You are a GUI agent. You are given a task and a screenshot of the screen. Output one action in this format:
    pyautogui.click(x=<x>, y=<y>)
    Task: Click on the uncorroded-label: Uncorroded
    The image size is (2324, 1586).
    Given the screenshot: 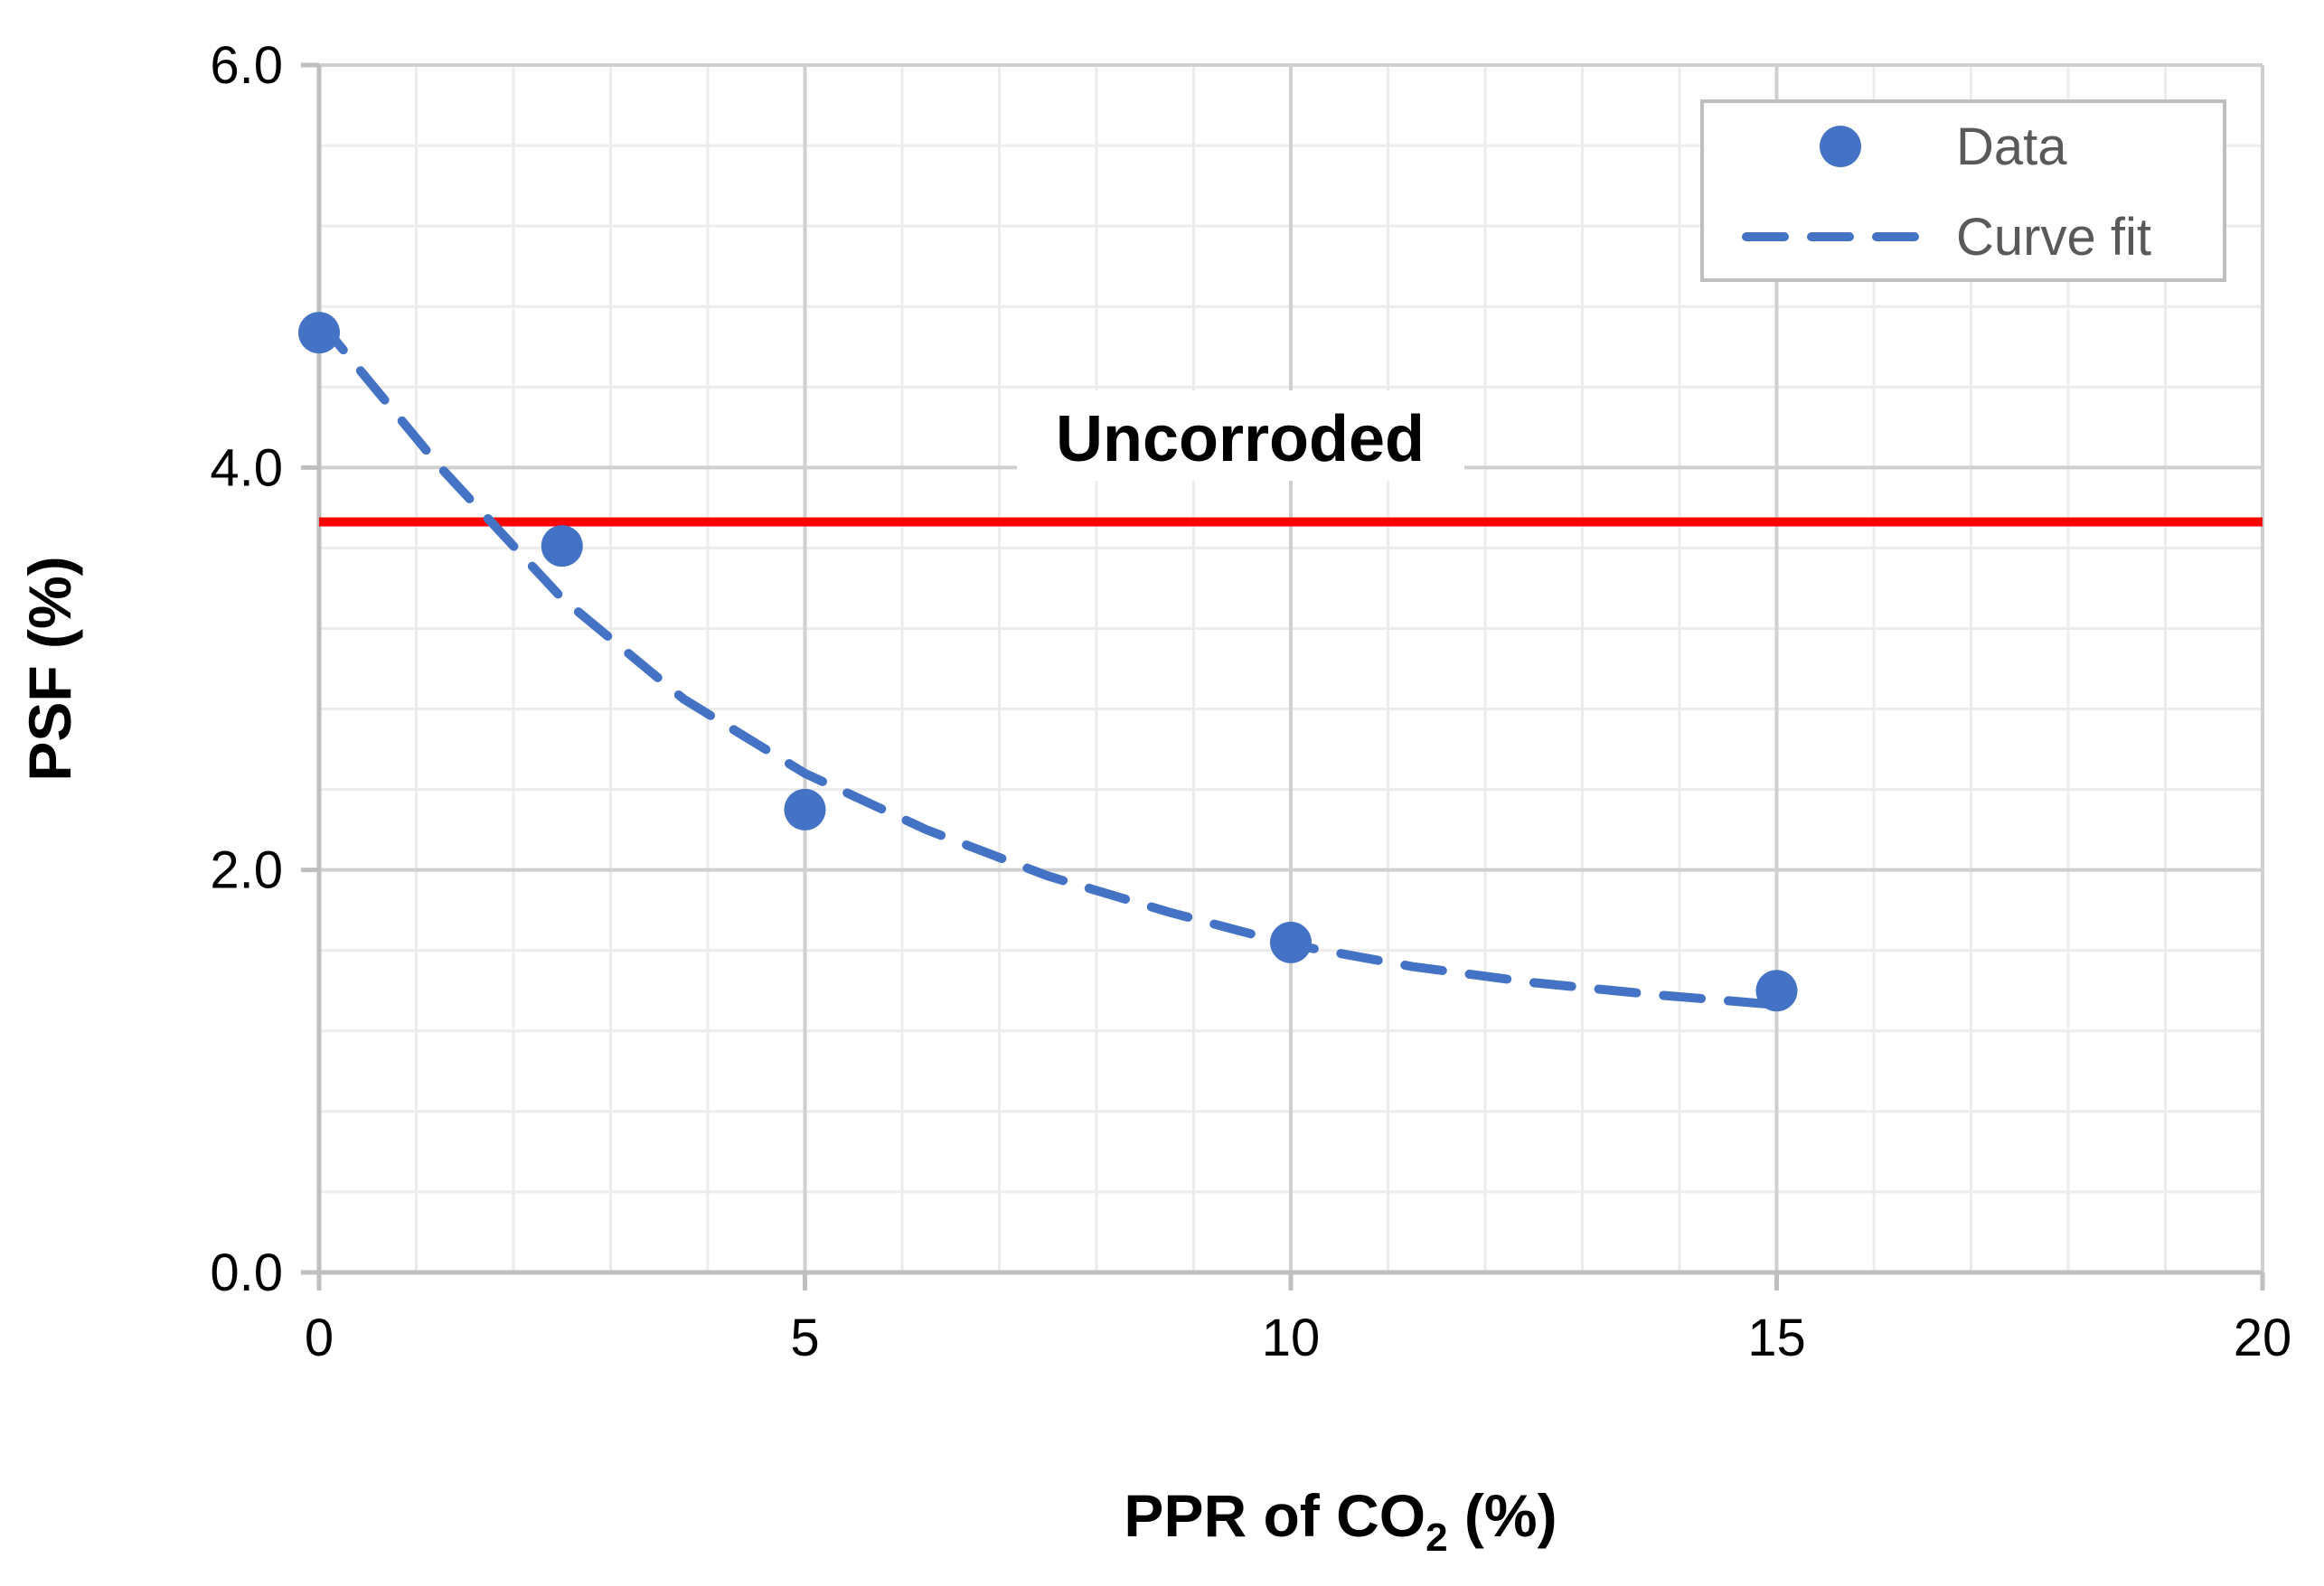 What is the action you would take?
    pyautogui.click(x=1241, y=439)
    